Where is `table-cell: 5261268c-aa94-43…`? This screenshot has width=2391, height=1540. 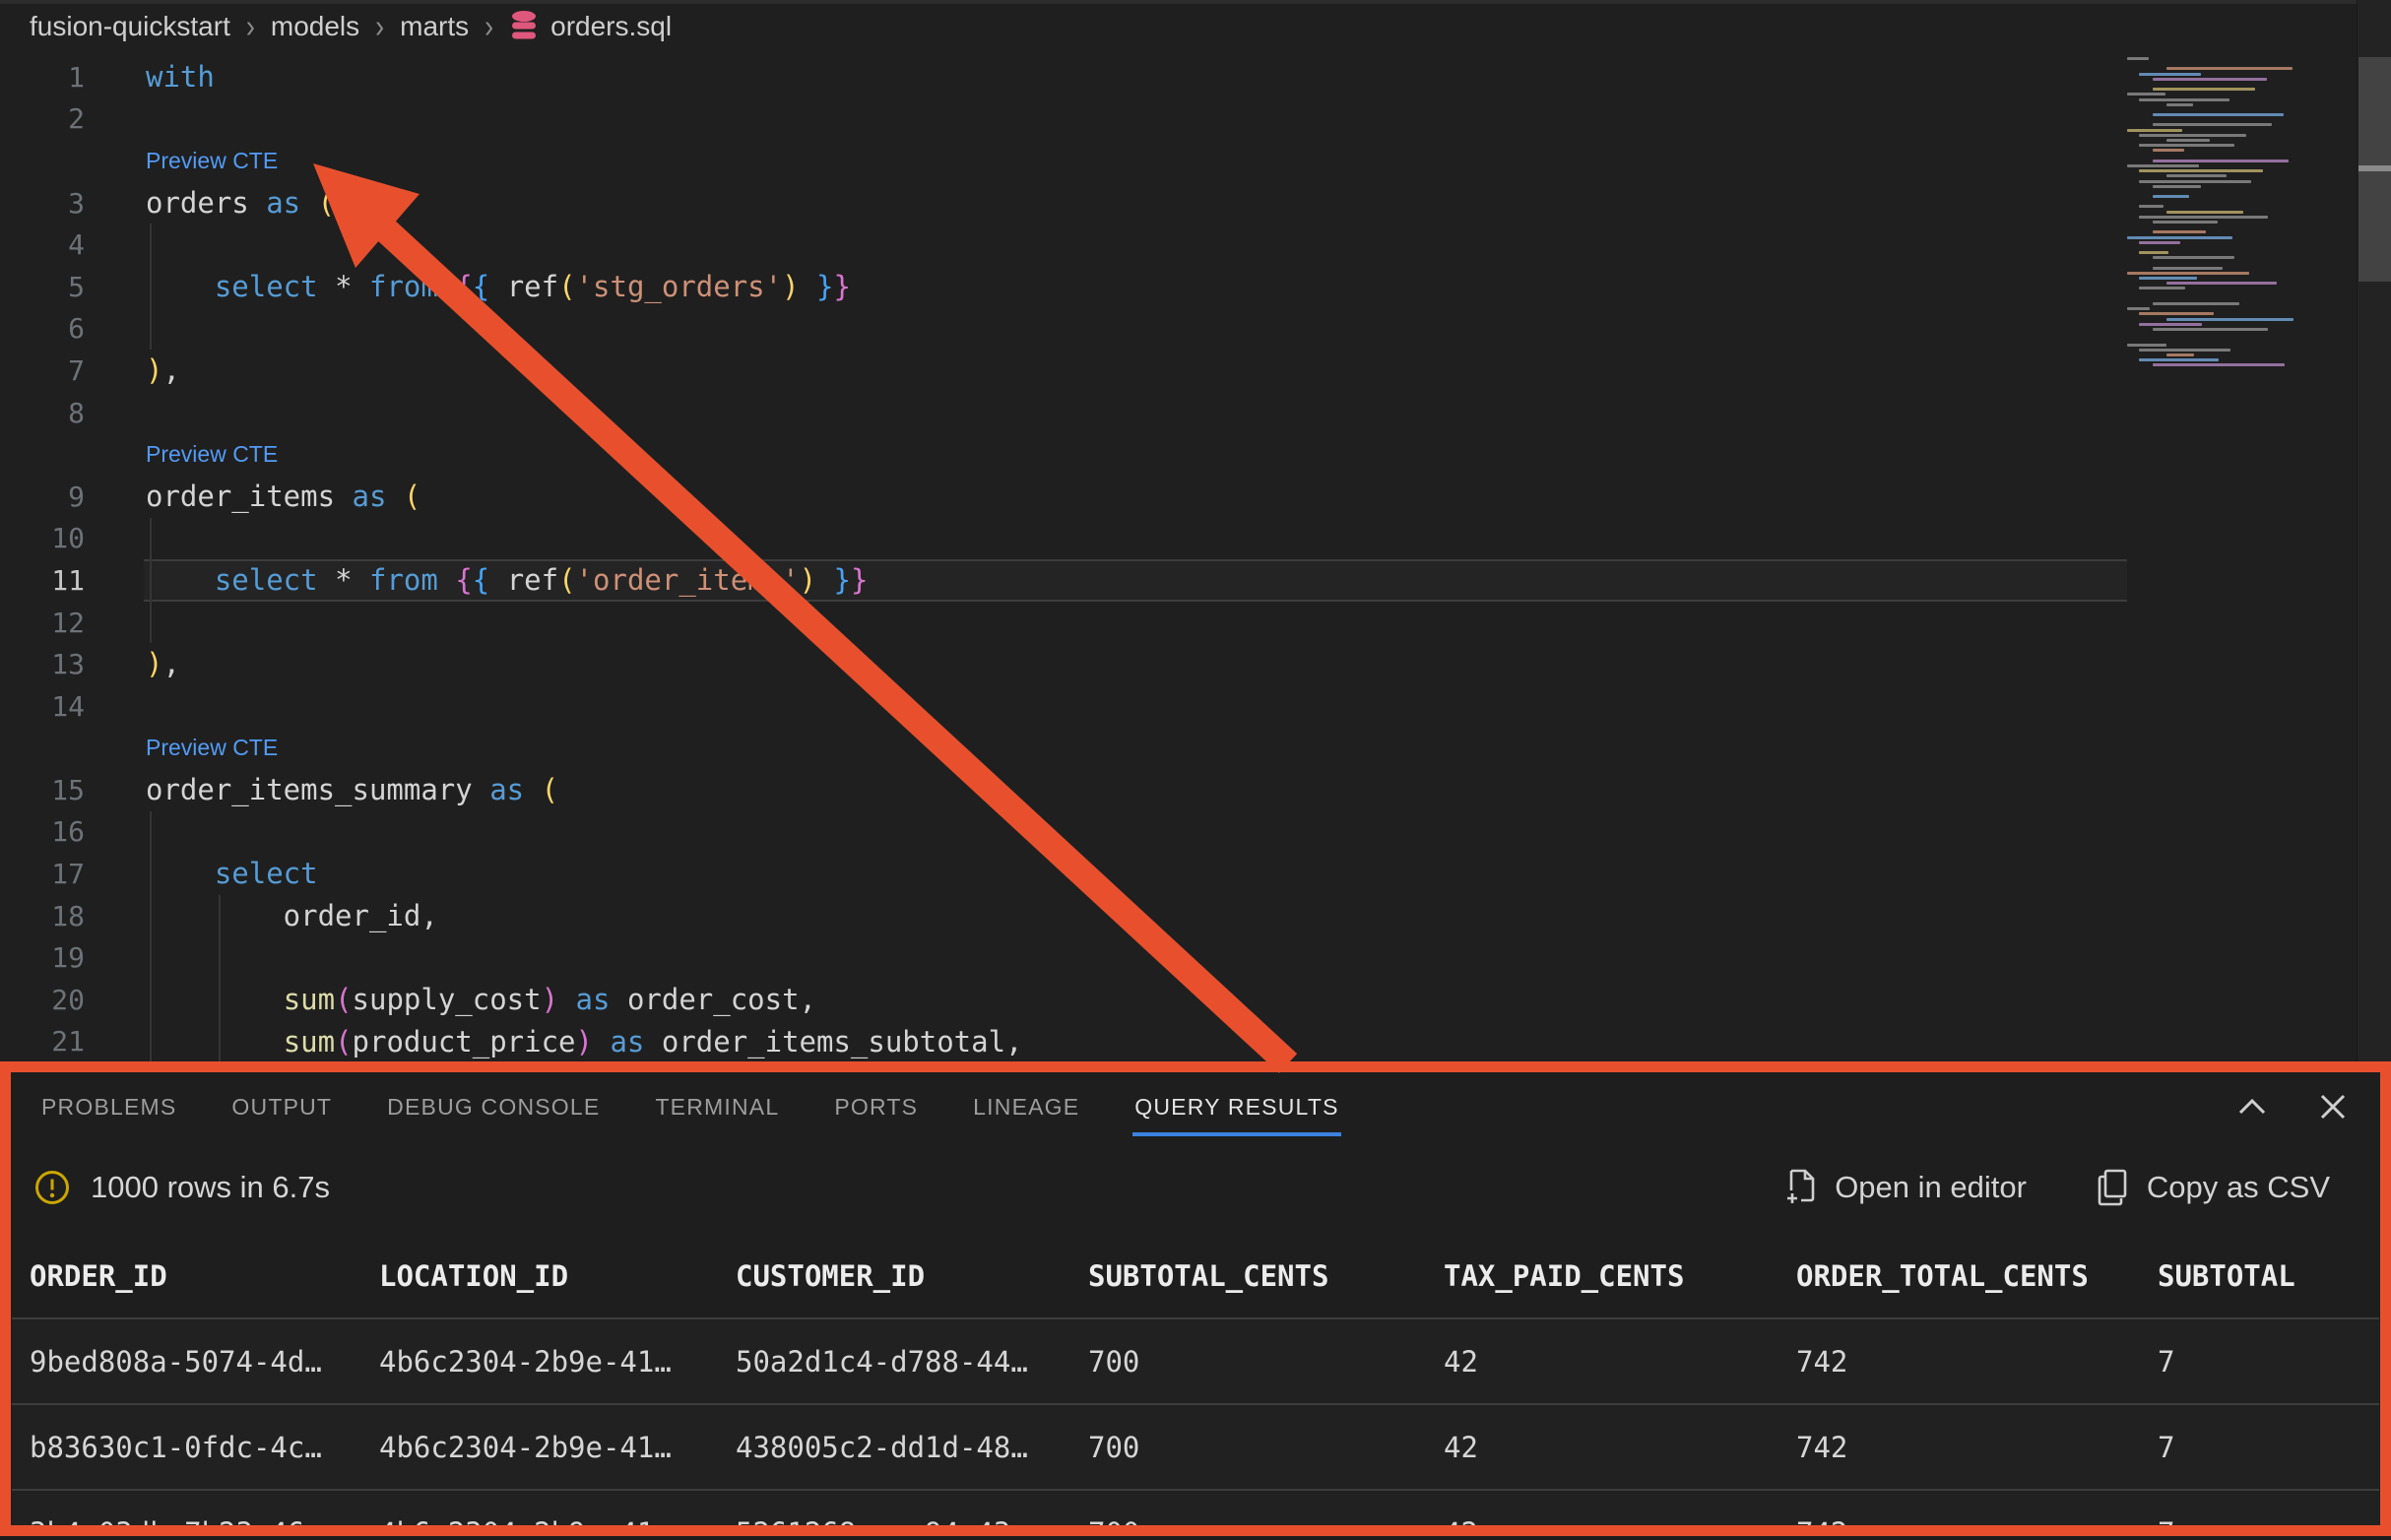 table-cell: 5261268c-aa94-43… is located at coordinates (912, 1524).